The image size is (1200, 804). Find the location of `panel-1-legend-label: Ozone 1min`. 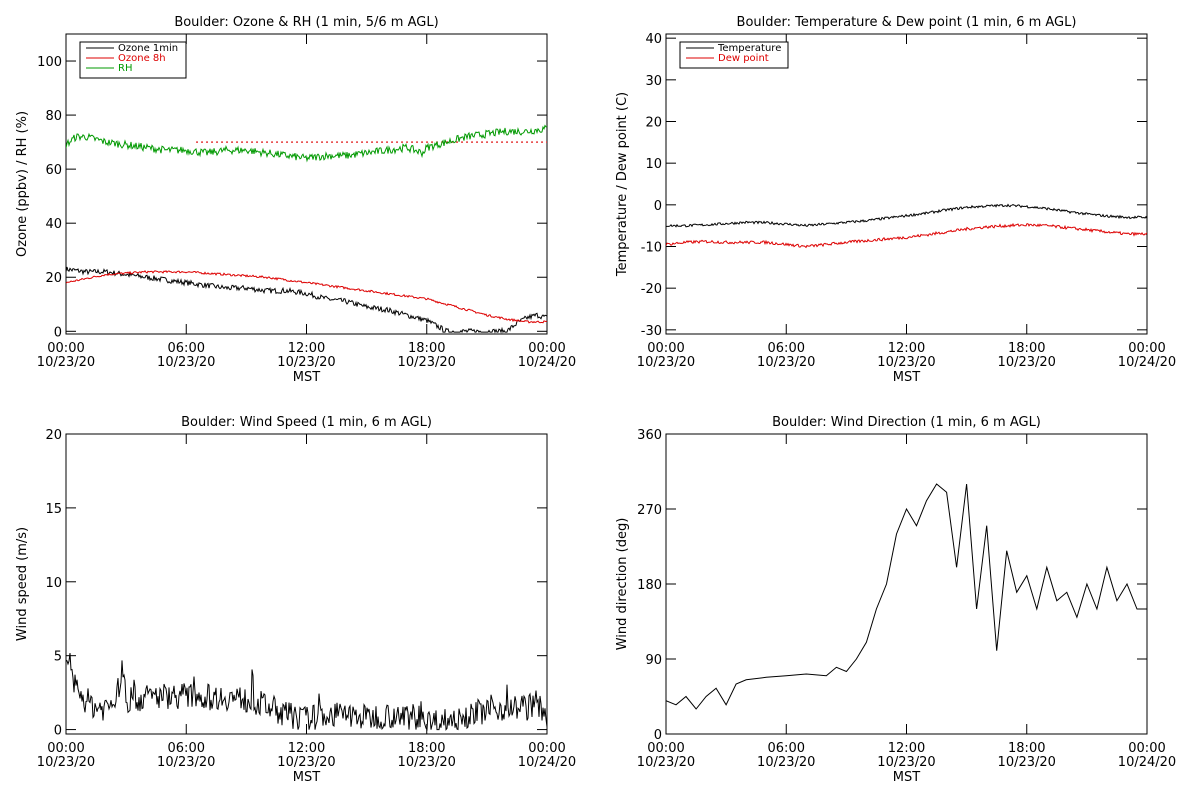

panel-1-legend-label: Ozone 1min is located at coordinates (148, 48).